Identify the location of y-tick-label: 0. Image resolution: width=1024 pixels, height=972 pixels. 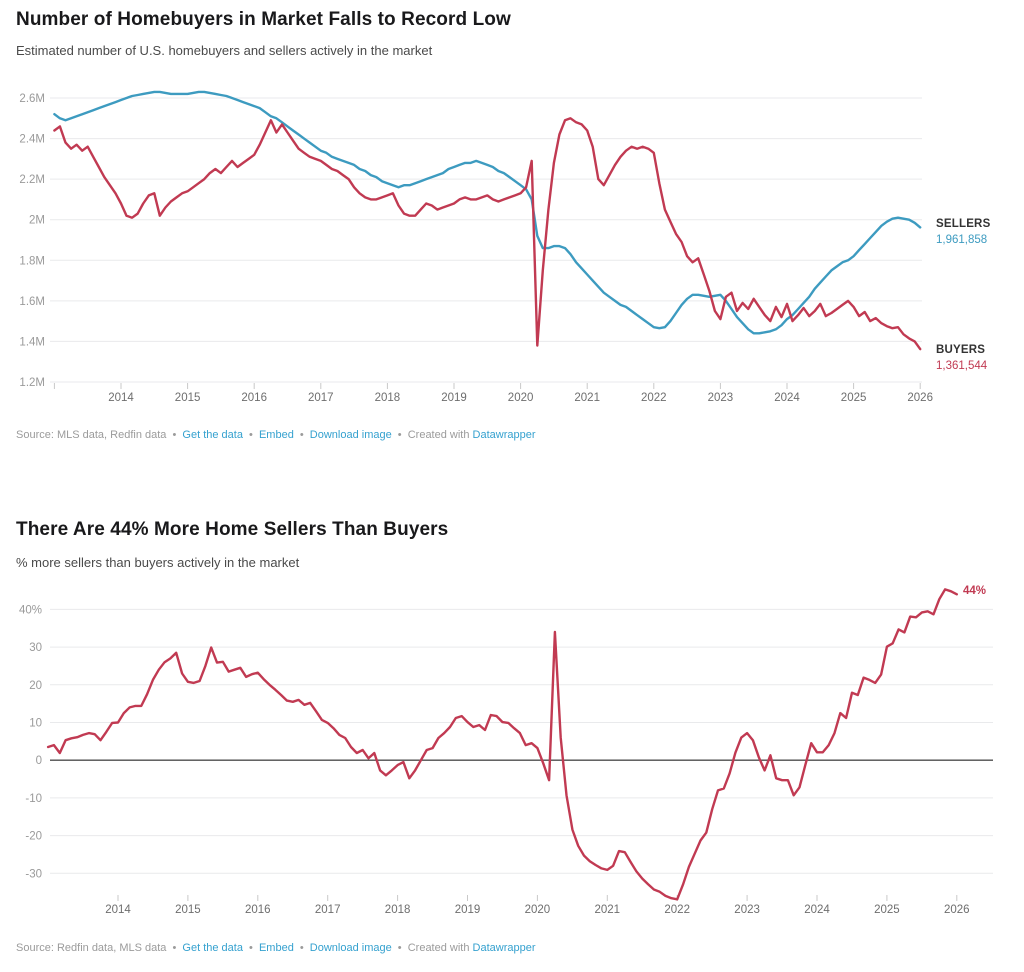
(39, 761).